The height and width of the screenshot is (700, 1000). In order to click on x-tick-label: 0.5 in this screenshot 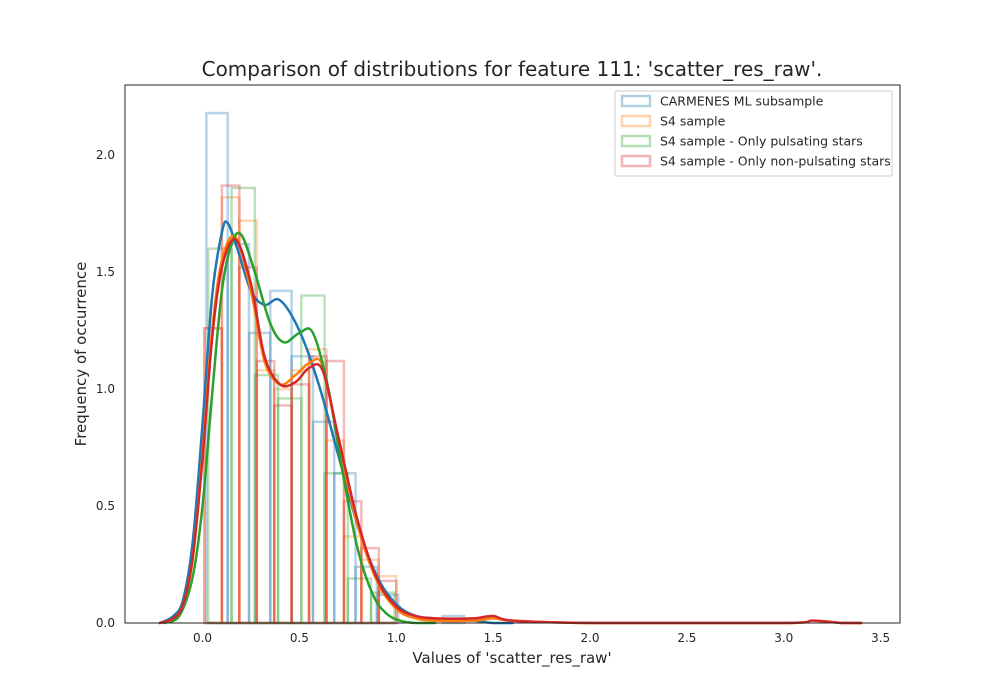, I will do `click(299, 638)`.